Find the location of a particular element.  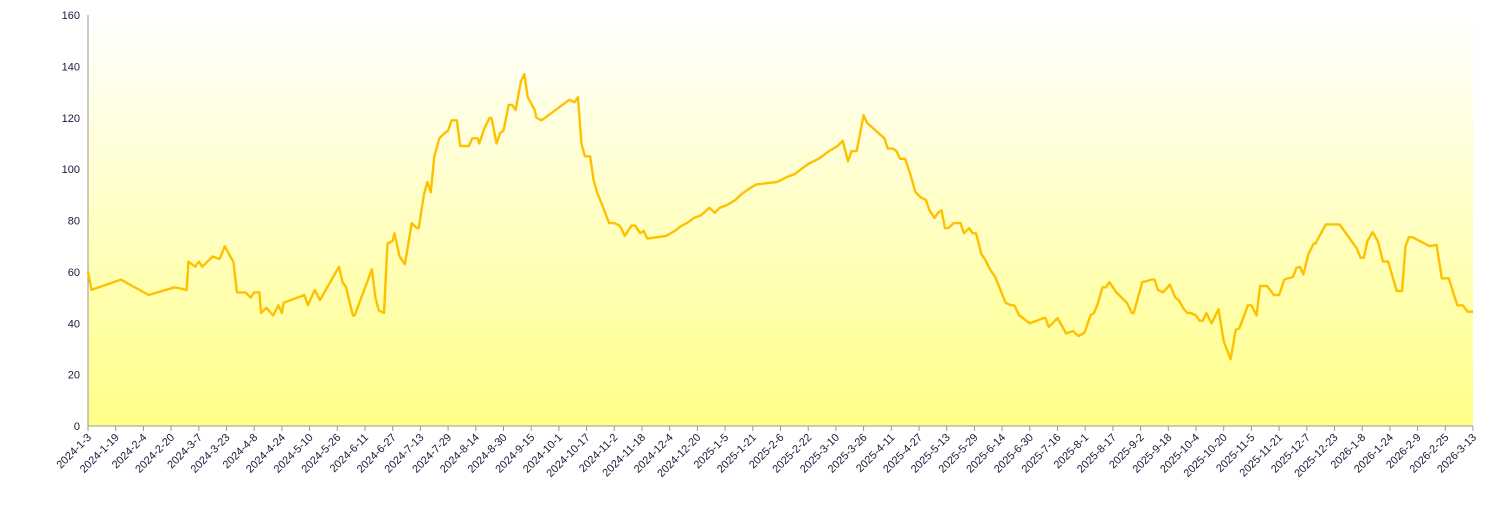

y-tick-label: 60 is located at coordinates (74, 273).